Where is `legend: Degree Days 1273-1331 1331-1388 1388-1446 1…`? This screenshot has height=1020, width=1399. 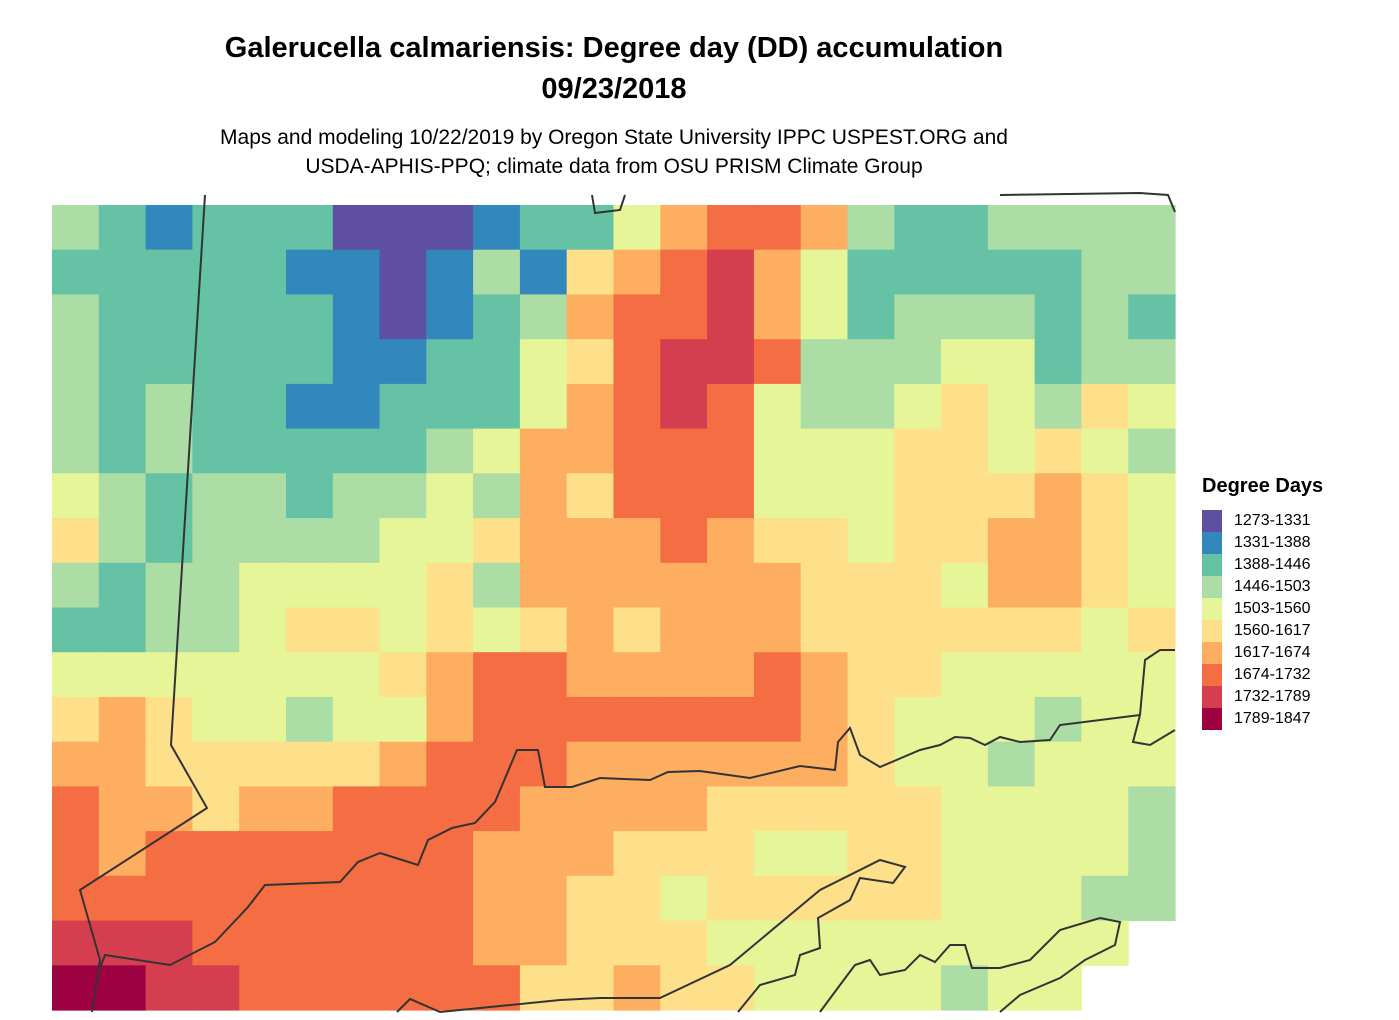 legend: Degree Days 1273-1331 1331-1388 1388-1446 1… is located at coordinates (1262, 602).